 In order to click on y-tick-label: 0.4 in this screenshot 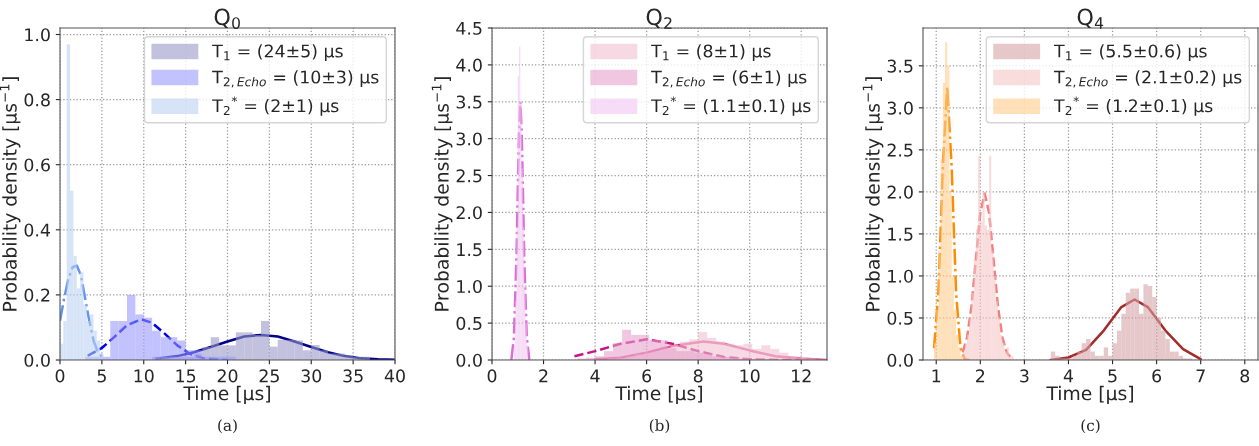, I will do `click(37, 230)`.